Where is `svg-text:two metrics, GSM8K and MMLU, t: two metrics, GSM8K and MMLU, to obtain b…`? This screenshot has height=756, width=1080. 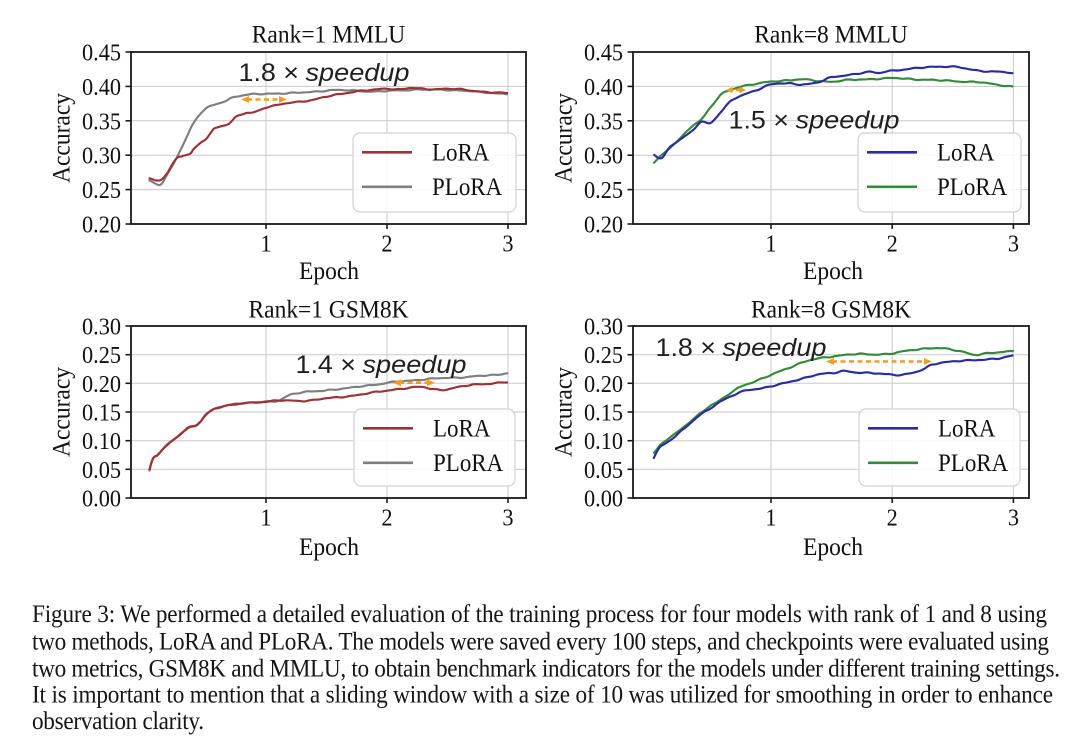
svg-text:two metrics, GSM8K and MMLU, t: two metrics, GSM8K and MMLU, to obtain b… is located at coordinates (546, 669).